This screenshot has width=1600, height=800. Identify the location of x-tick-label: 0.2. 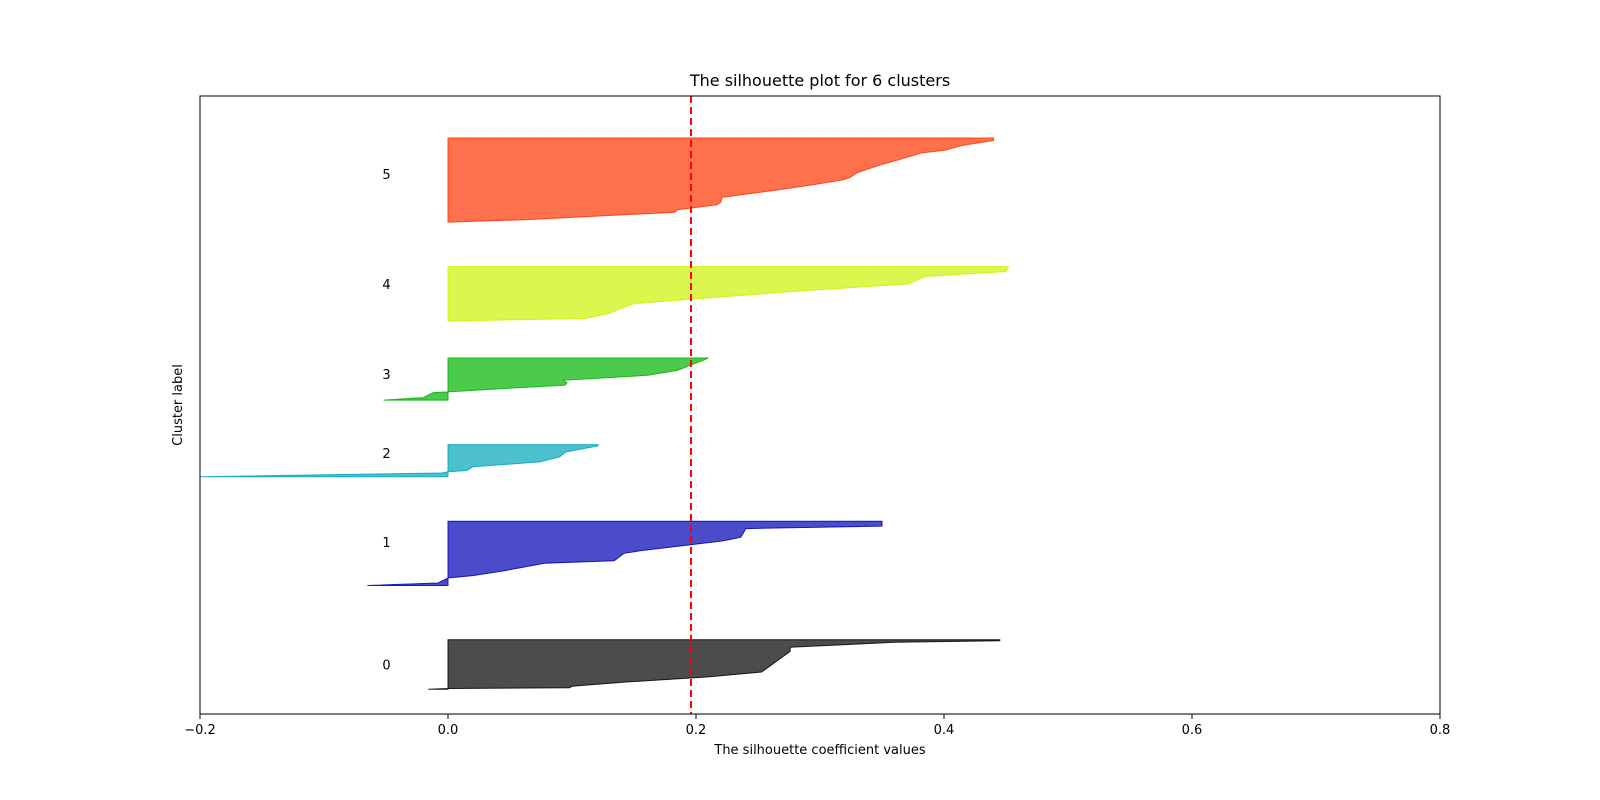
(696, 730).